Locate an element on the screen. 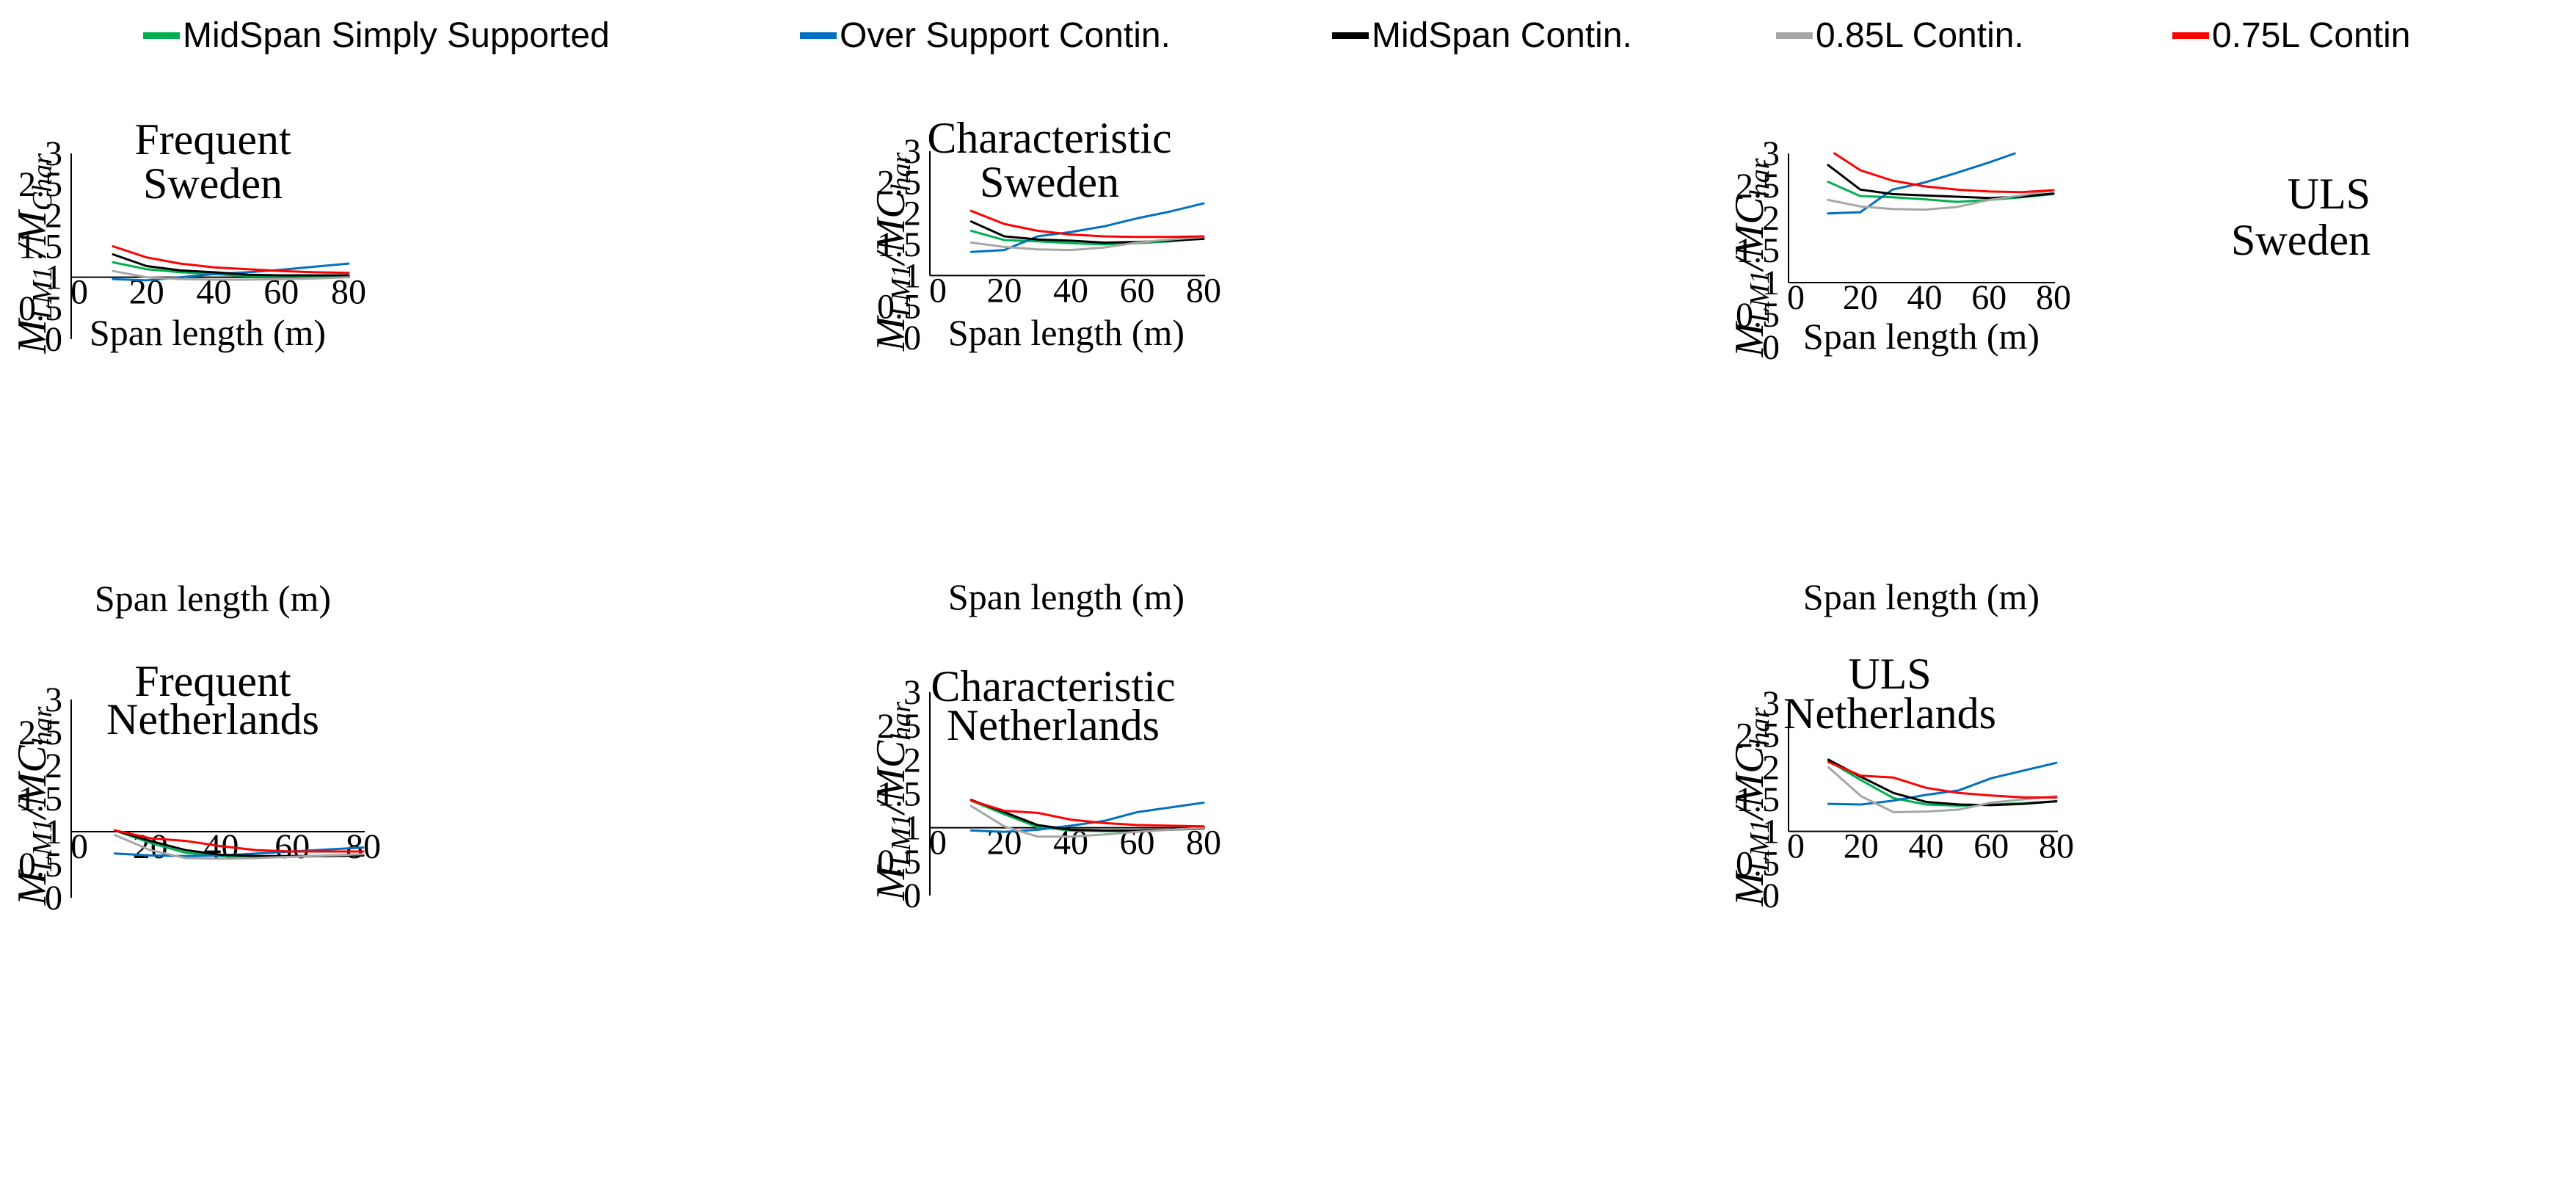 This screenshot has height=1184, width=2576. legend-item-085l-contin: 0.85L Contin. is located at coordinates (1900, 35).